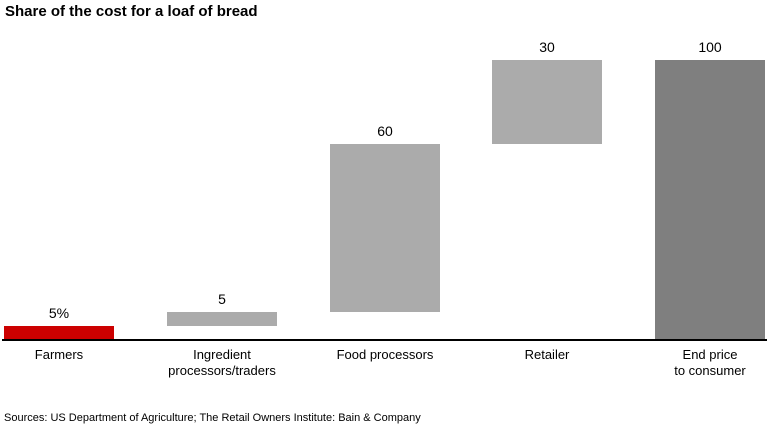  What do you see at coordinates (385, 354) in the screenshot?
I see `x-axis-label-food-processors: Food processors` at bounding box center [385, 354].